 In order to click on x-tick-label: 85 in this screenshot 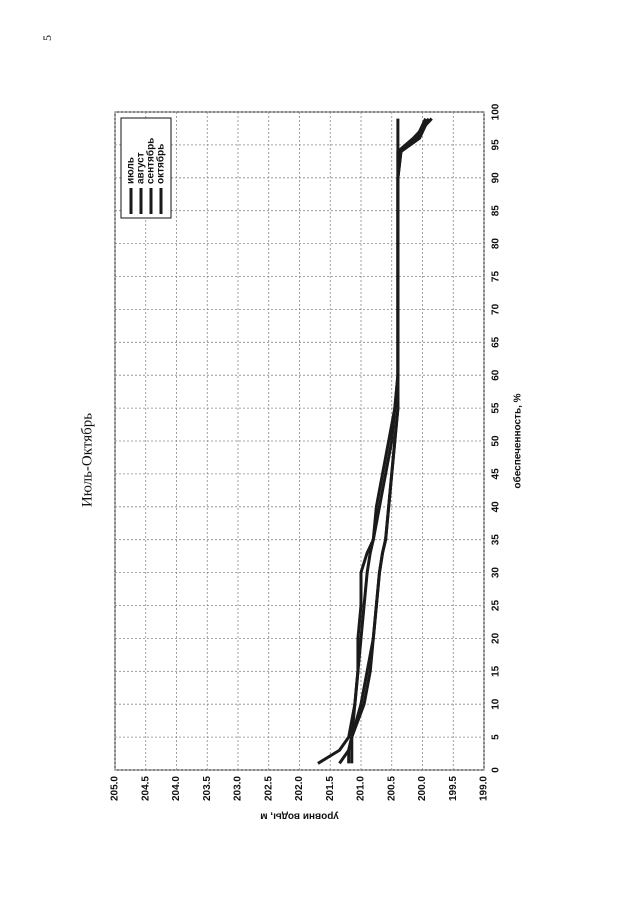, I will do `click(496, 211)`.